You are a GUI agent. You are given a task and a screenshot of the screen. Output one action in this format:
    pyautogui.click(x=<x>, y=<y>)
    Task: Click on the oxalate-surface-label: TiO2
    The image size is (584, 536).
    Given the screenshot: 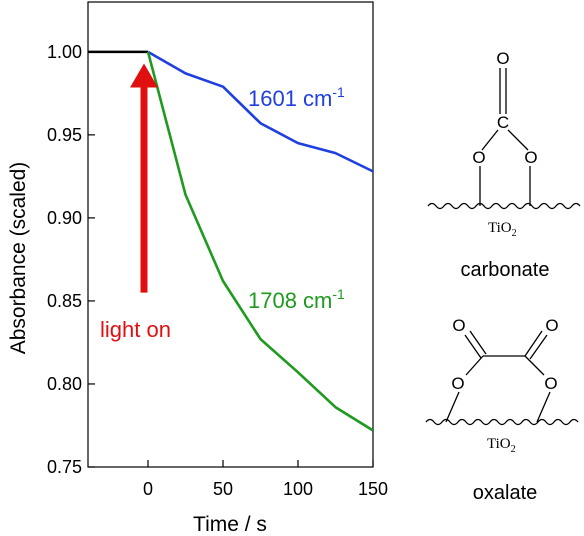 What is the action you would take?
    pyautogui.click(x=501, y=445)
    